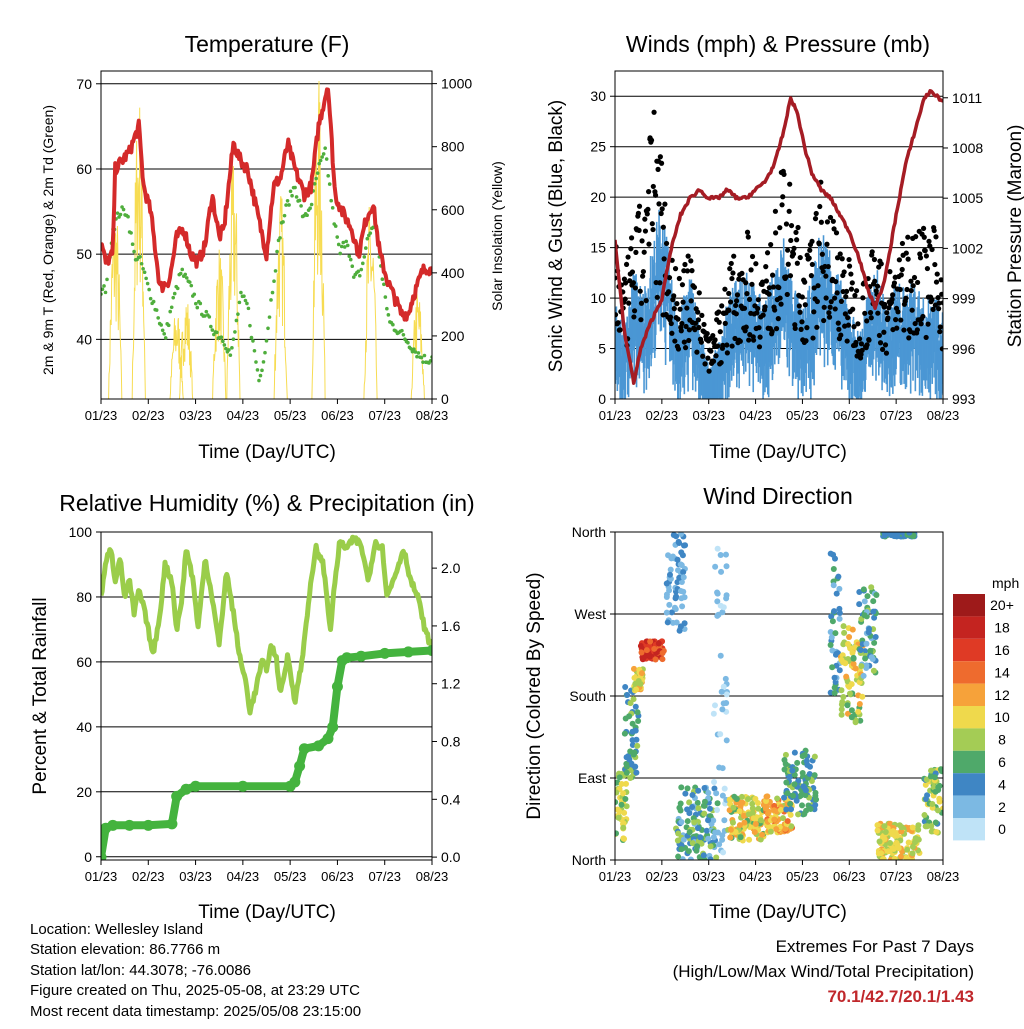 The height and width of the screenshot is (1029, 1024). What do you see at coordinates (967, 198) in the screenshot?
I see `winds-y2tick-label: 1005` at bounding box center [967, 198].